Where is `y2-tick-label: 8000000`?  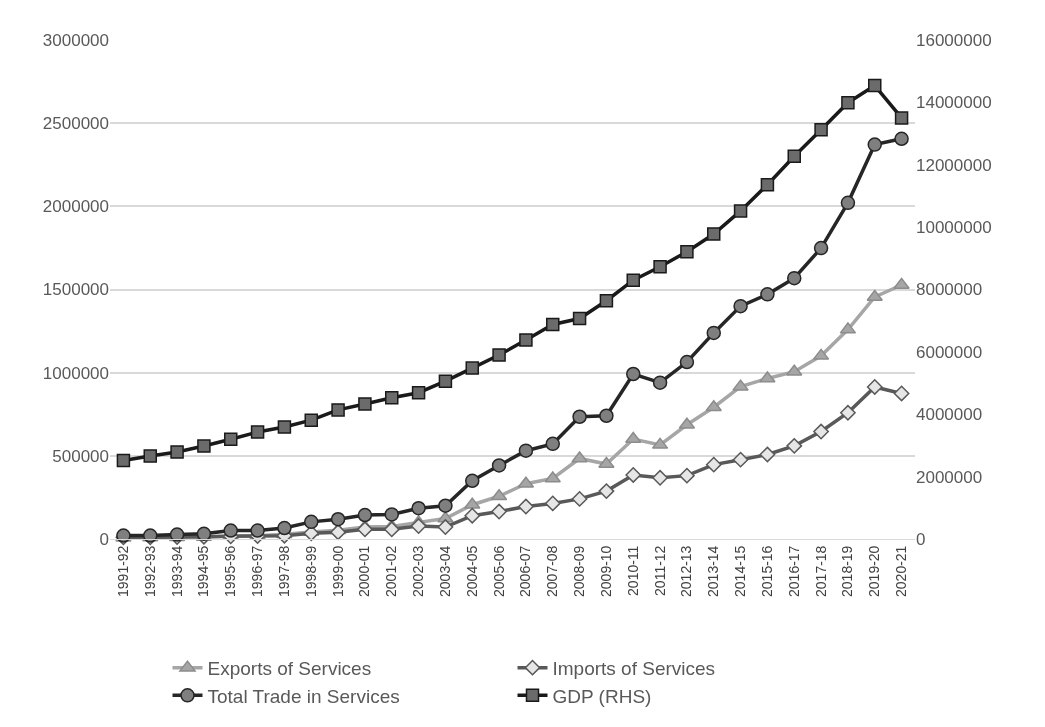
y2-tick-label: 8000000 is located at coordinates (949, 290).